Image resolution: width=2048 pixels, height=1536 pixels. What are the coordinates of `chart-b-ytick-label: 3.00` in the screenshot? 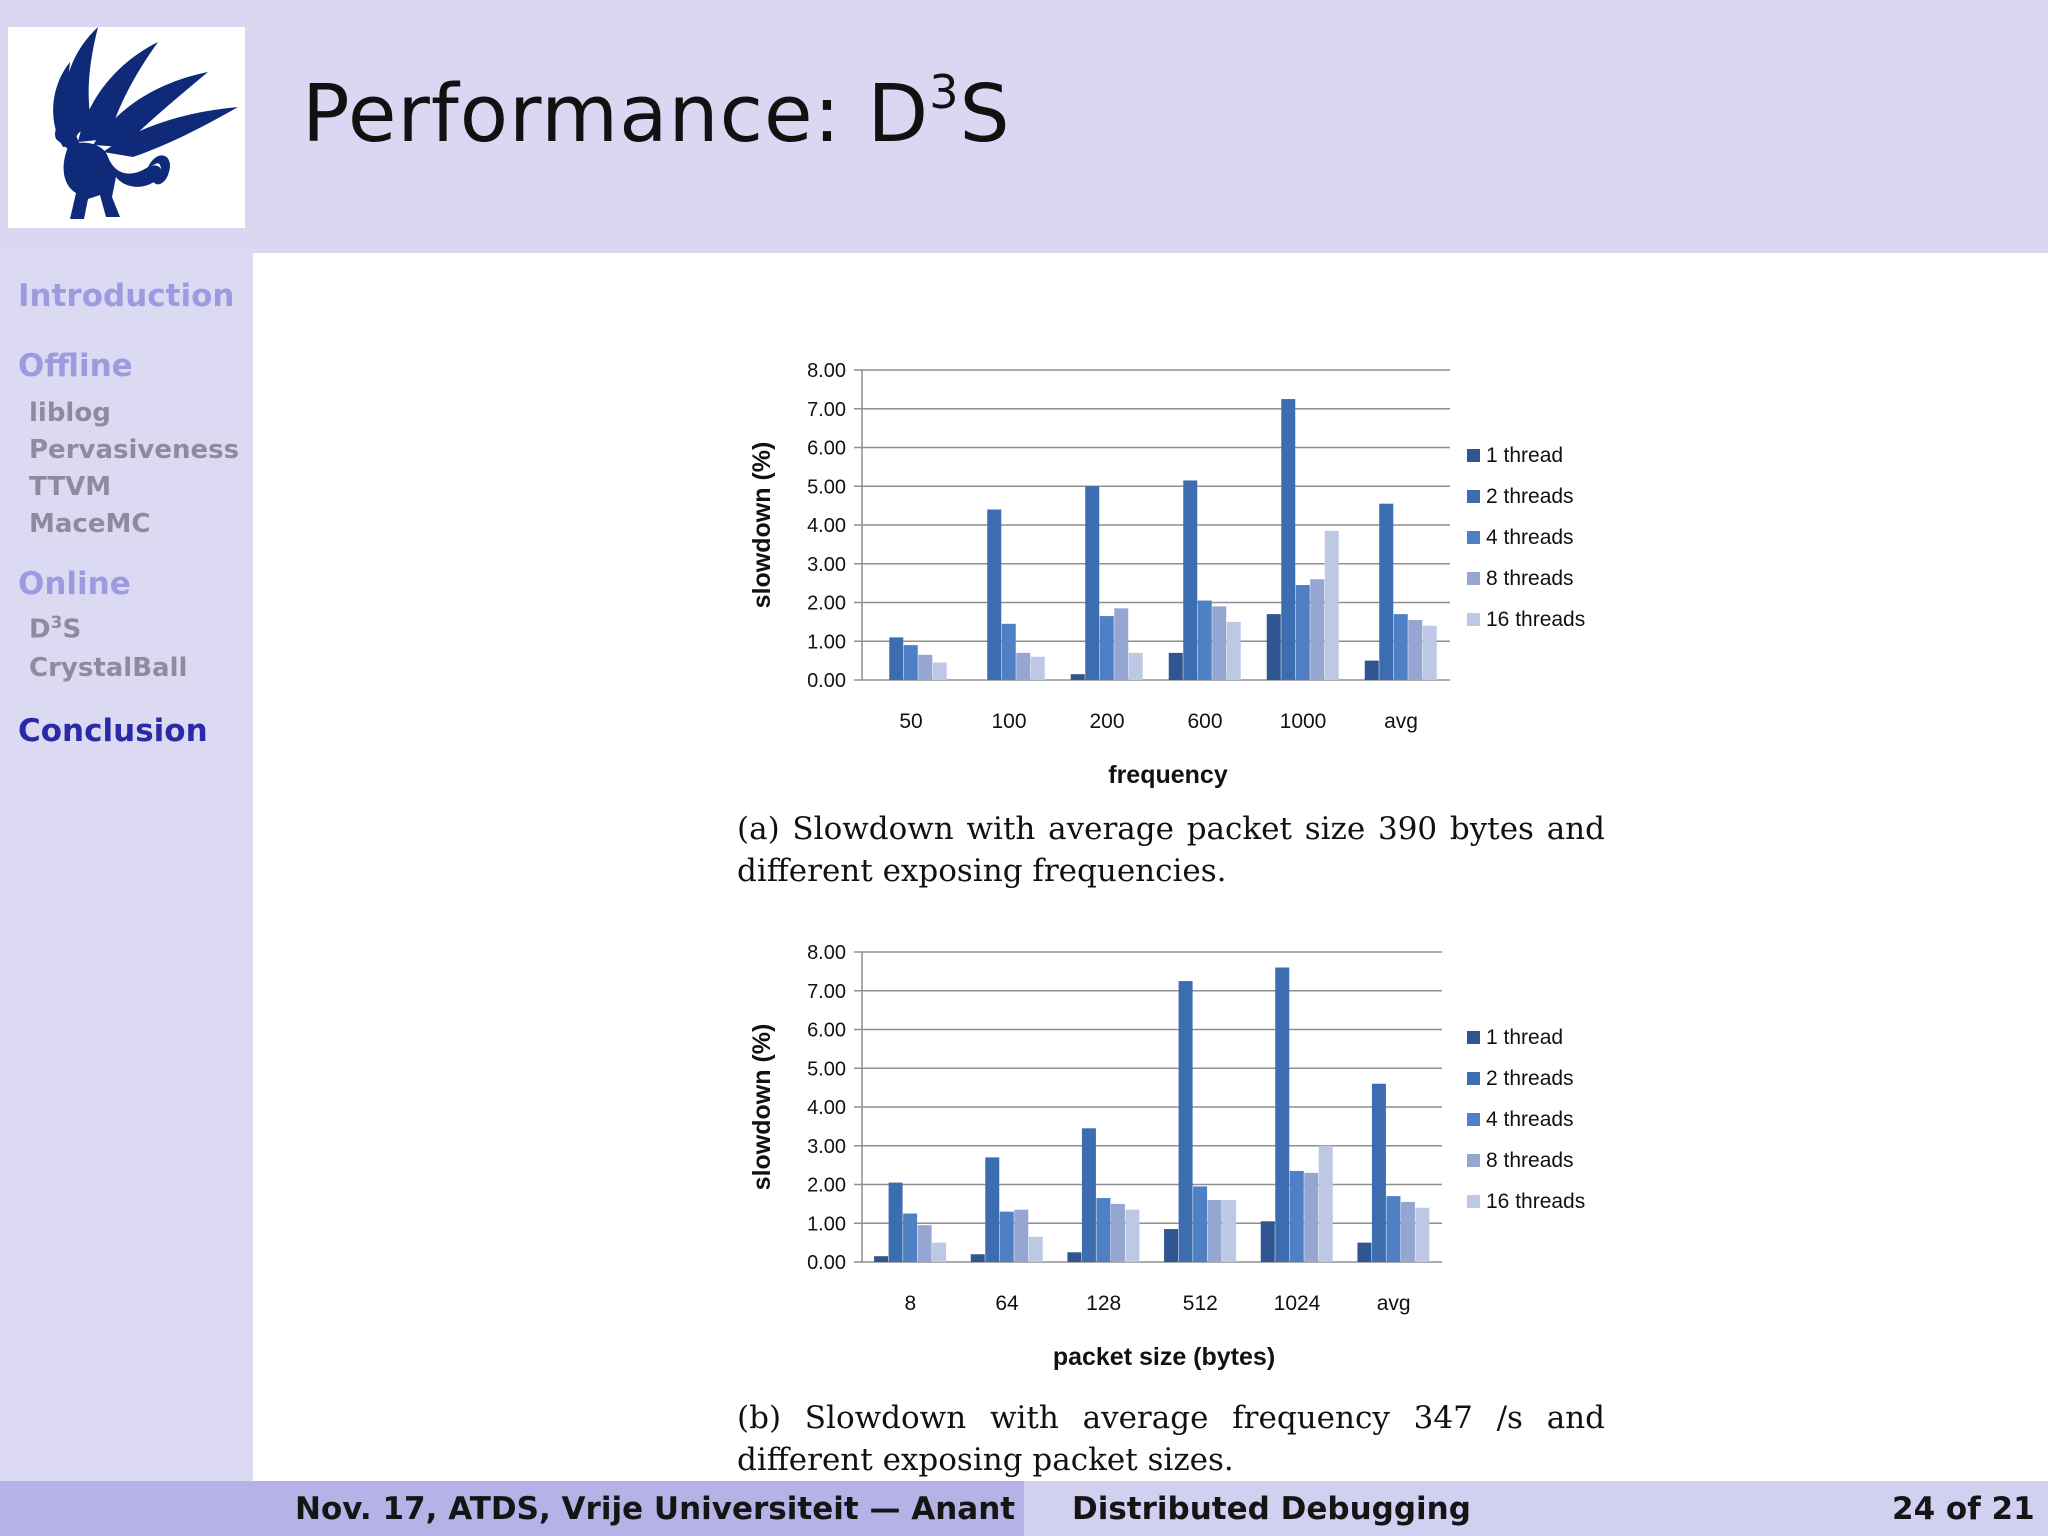 It's located at (826, 1147).